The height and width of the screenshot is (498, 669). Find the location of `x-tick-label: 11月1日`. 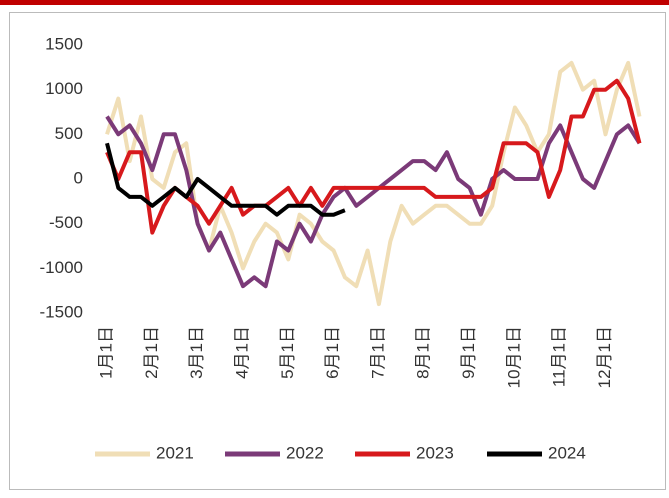

x-tick-label: 11月1日 is located at coordinates (559, 356).